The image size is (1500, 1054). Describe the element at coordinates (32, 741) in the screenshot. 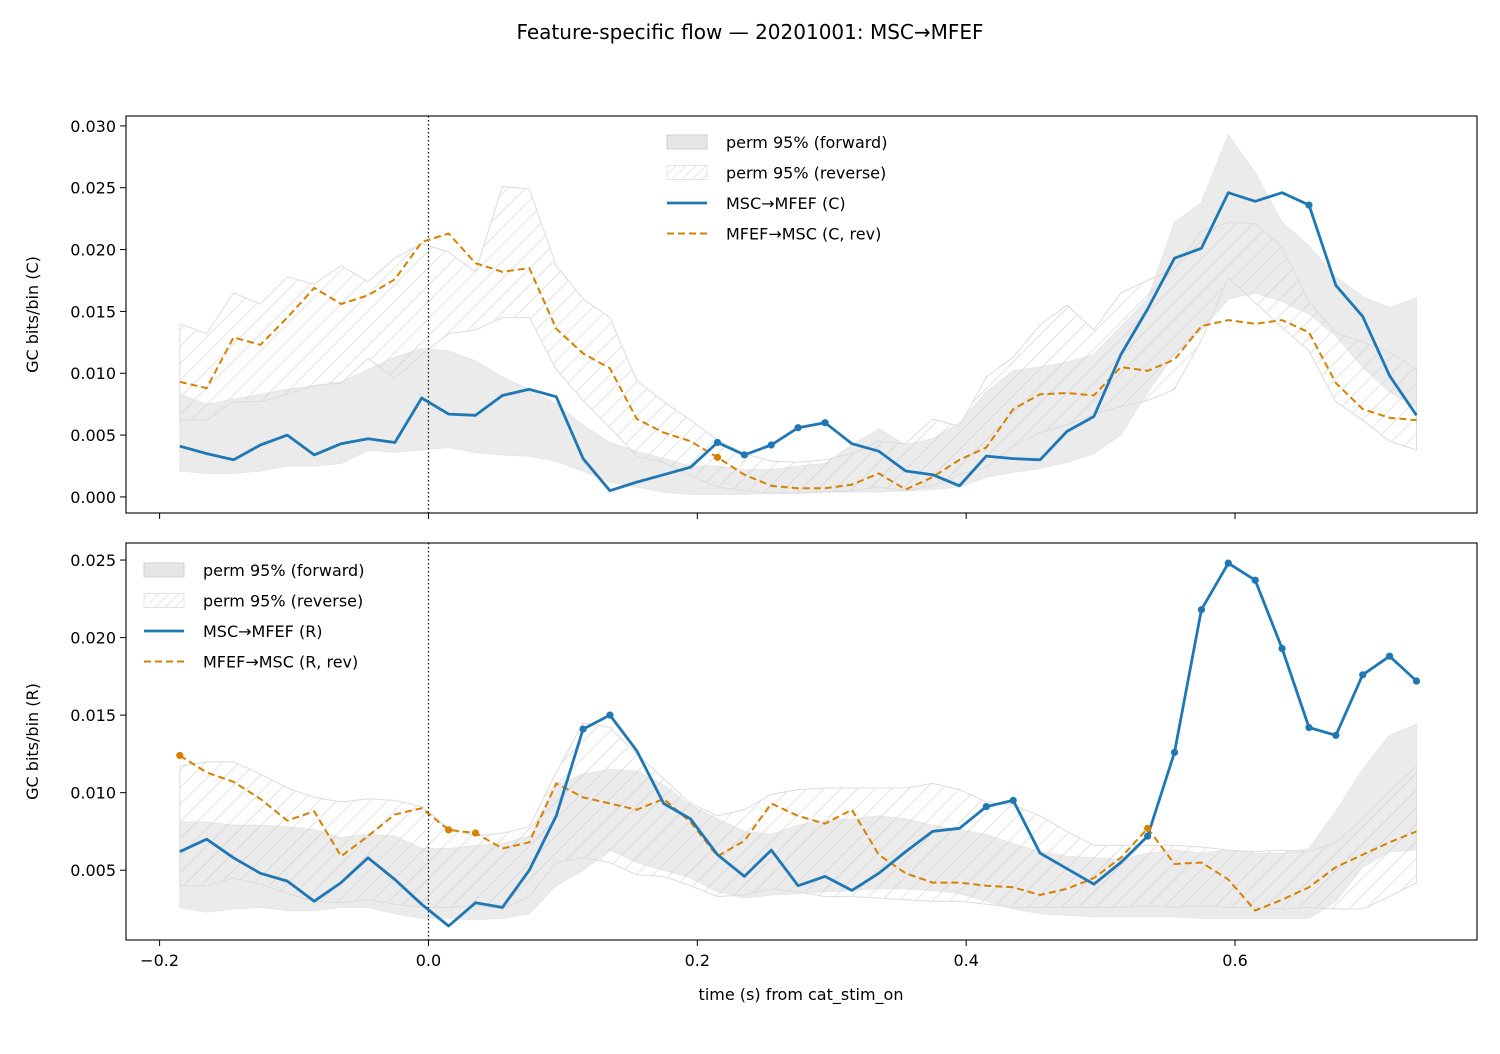

I see `y-axis-label: GC bits/bin (R)` at that location.